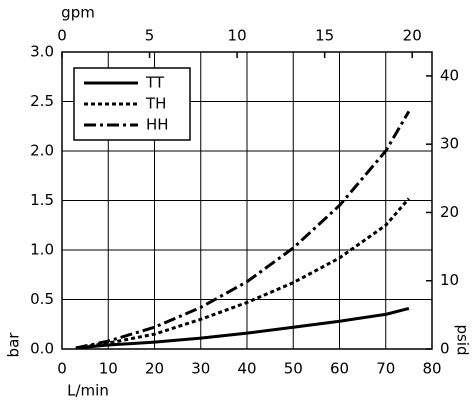 Image resolution: width=474 pixels, height=408 pixels. I want to click on y-tick-label: 3.0, so click(42, 52).